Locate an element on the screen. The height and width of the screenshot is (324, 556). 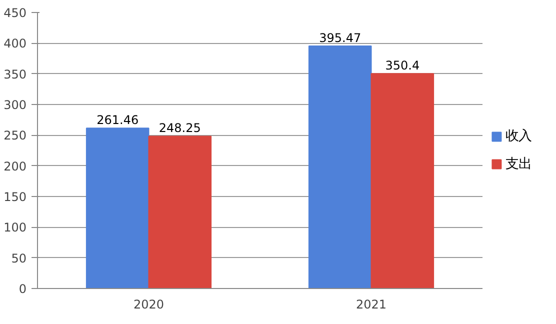
y-tick-label: 200 is located at coordinates (15, 166).